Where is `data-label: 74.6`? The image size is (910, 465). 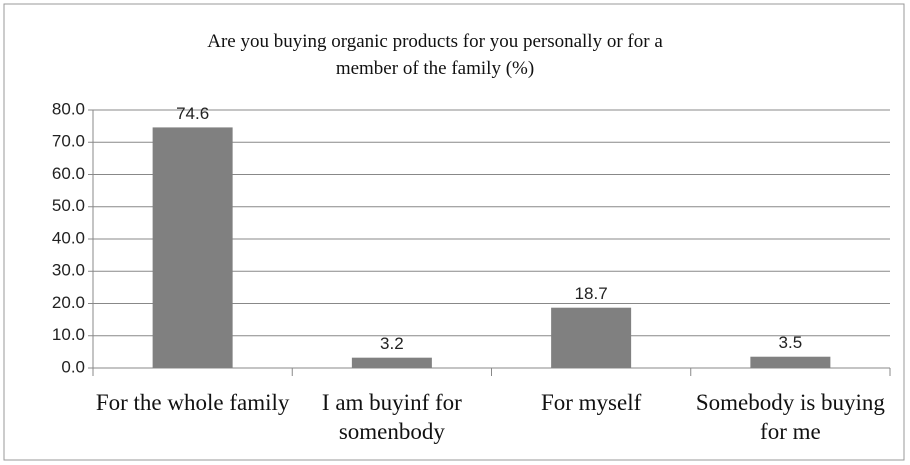
data-label: 74.6 is located at coordinates (192, 113).